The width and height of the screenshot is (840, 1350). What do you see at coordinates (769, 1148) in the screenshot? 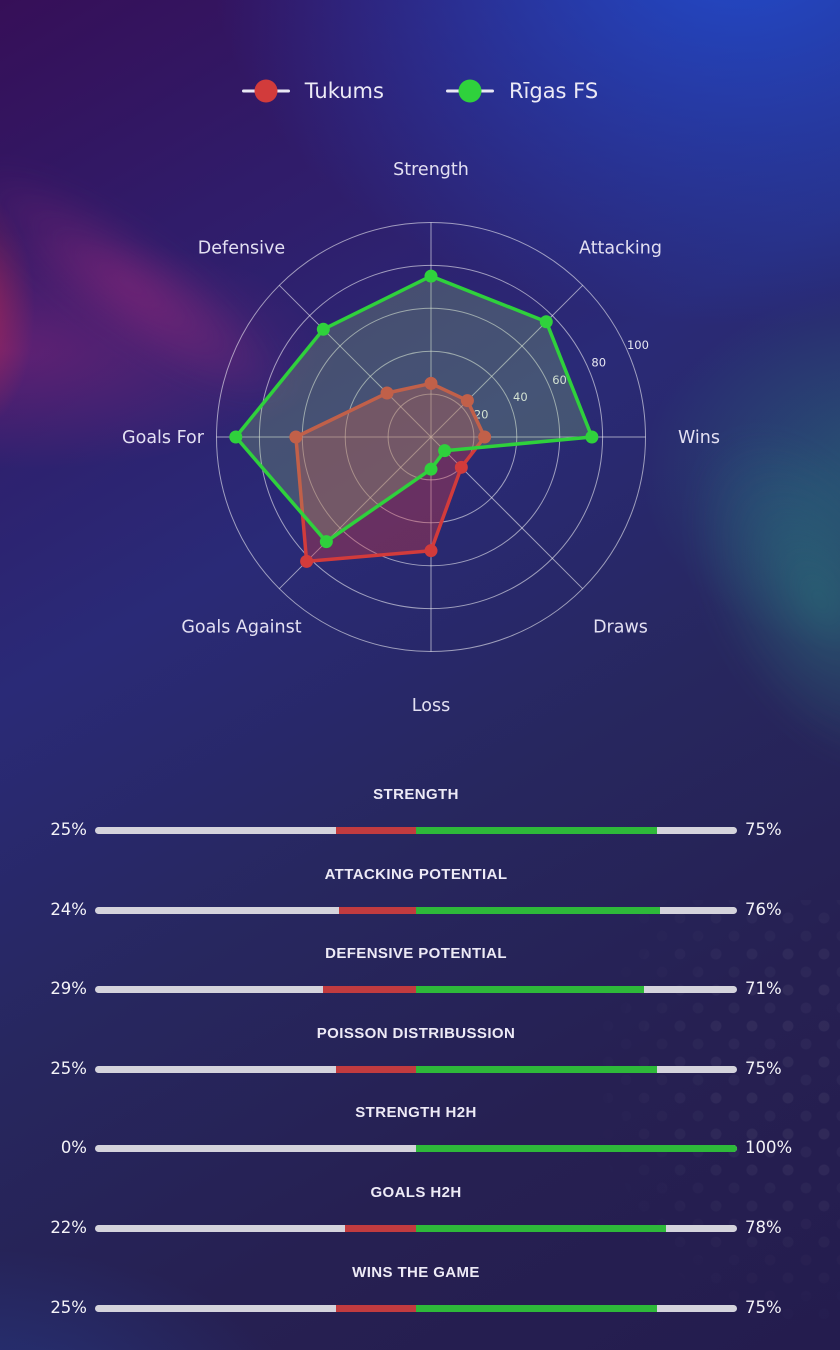
I see `comparison-bar-right-percent: 100%` at bounding box center [769, 1148].